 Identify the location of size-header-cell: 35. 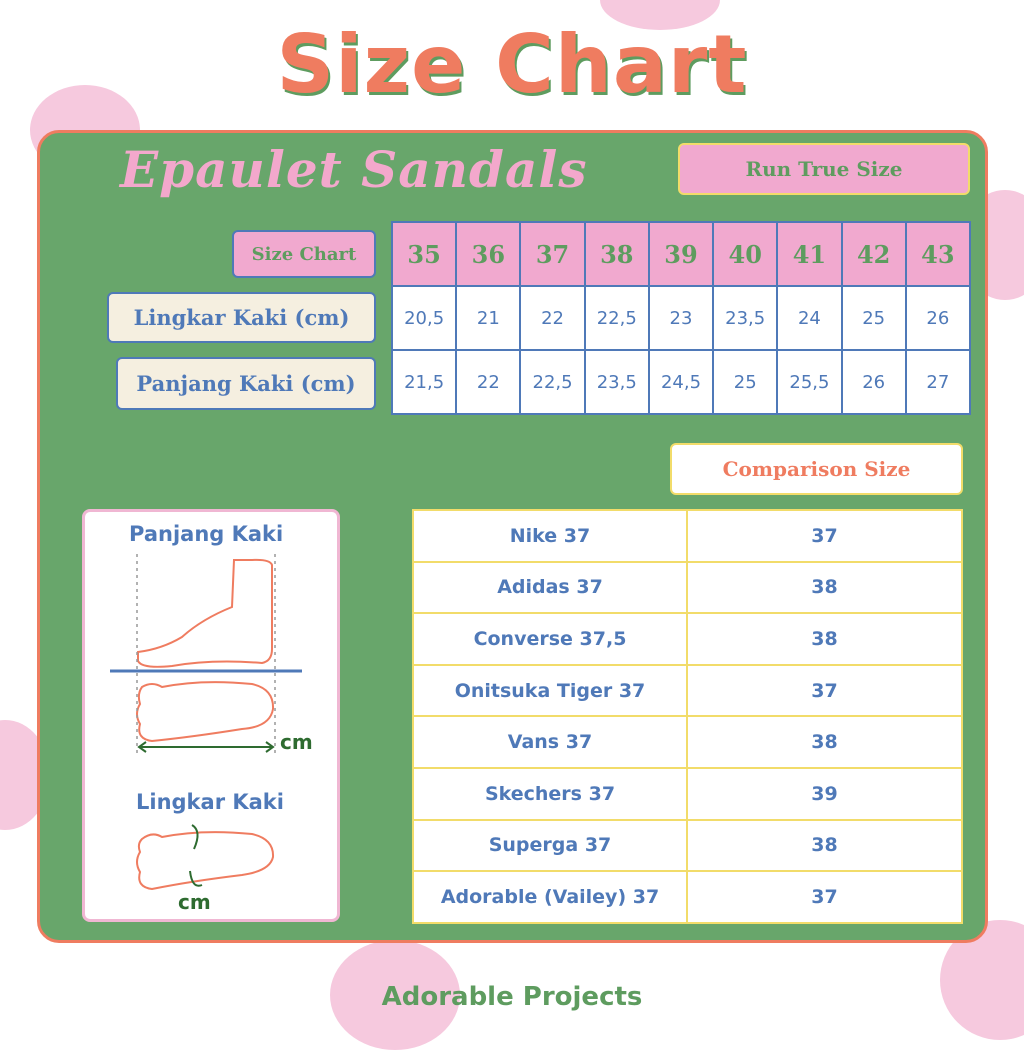
(424, 254).